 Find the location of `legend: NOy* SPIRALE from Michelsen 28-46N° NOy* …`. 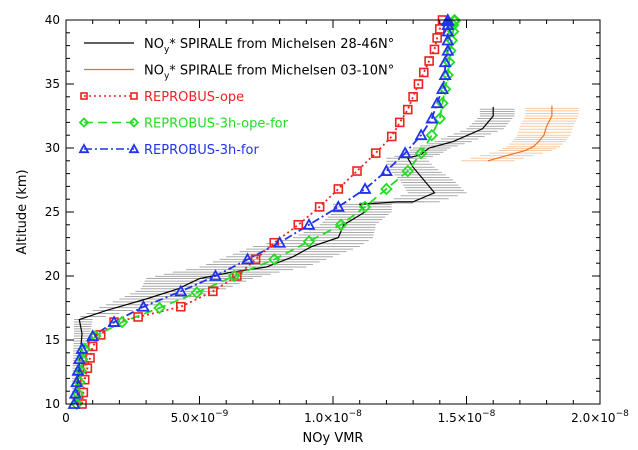

legend: NOy* SPIRALE from Michelsen 28-46N° NOy* … is located at coordinates (236, 97).